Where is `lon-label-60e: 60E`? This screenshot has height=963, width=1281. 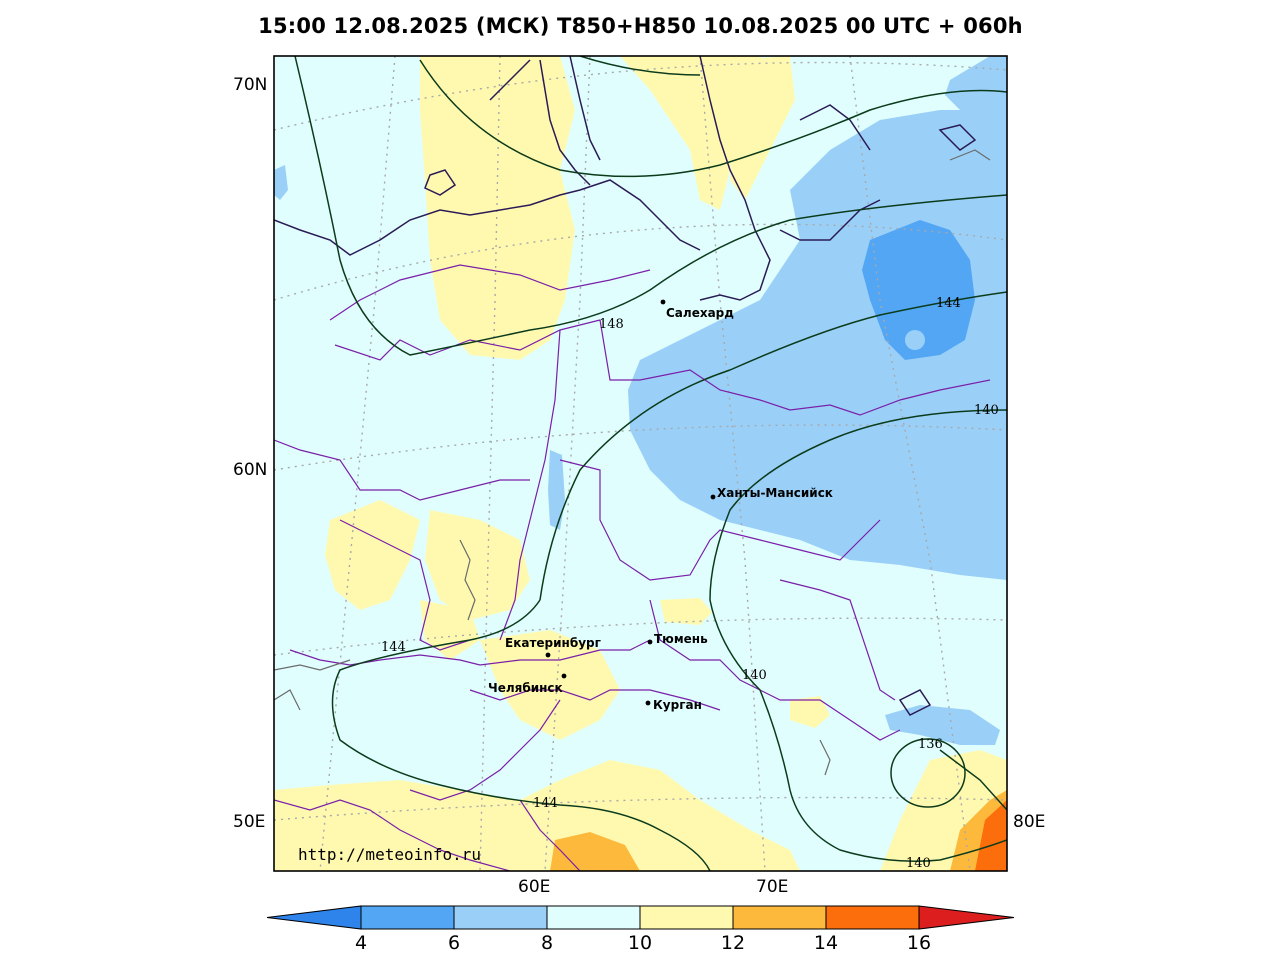
lon-label-60e: 60E is located at coordinates (534, 887).